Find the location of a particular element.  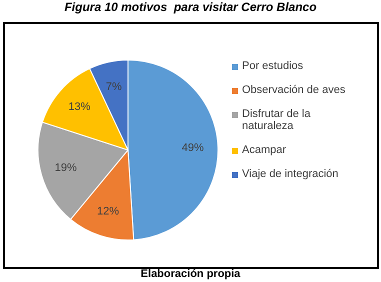

chart-title: Figura 10 motivos para visitar Cerro Blanco is located at coordinates (190, 7).